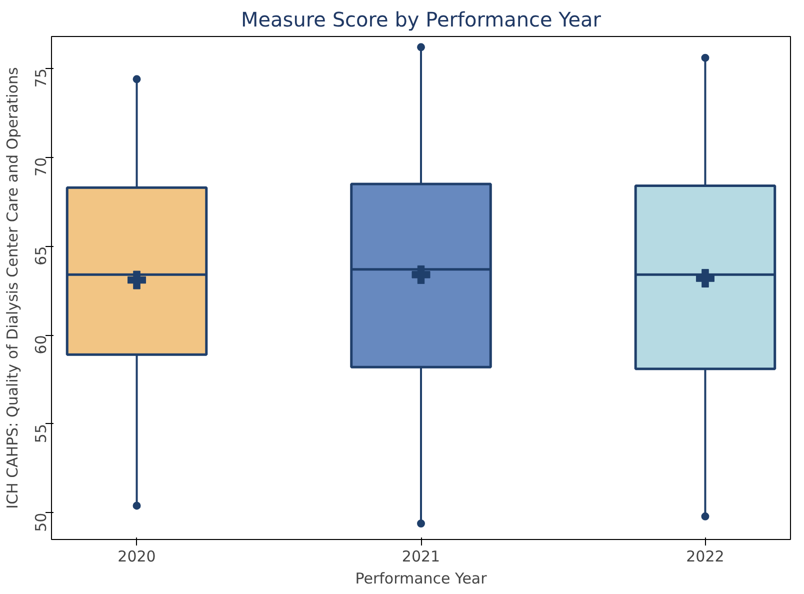 This screenshot has height=594, width=804. Describe the element at coordinates (421, 20) in the screenshot. I see `chart-title: Measure Score by Performance Year` at that location.